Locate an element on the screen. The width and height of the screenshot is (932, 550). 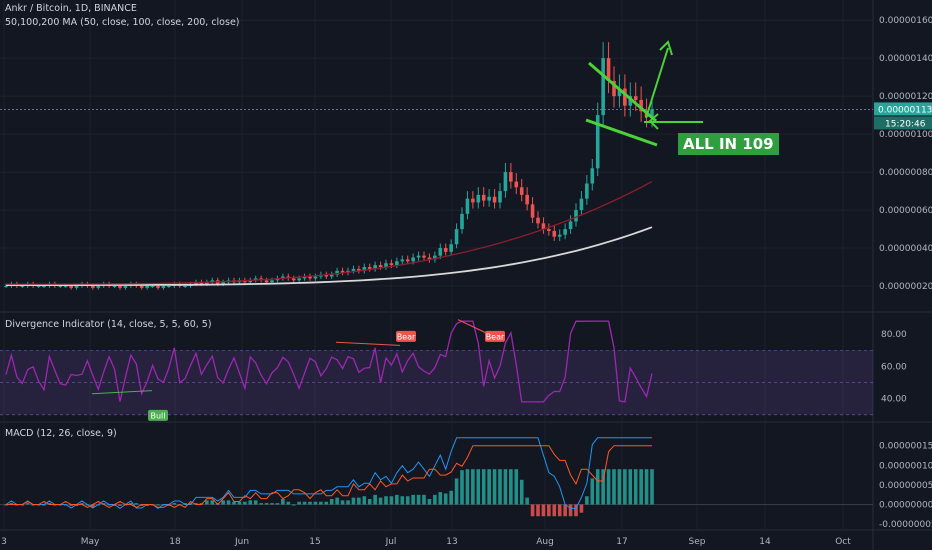
x-tick-label: 15 is located at coordinates (314, 542).